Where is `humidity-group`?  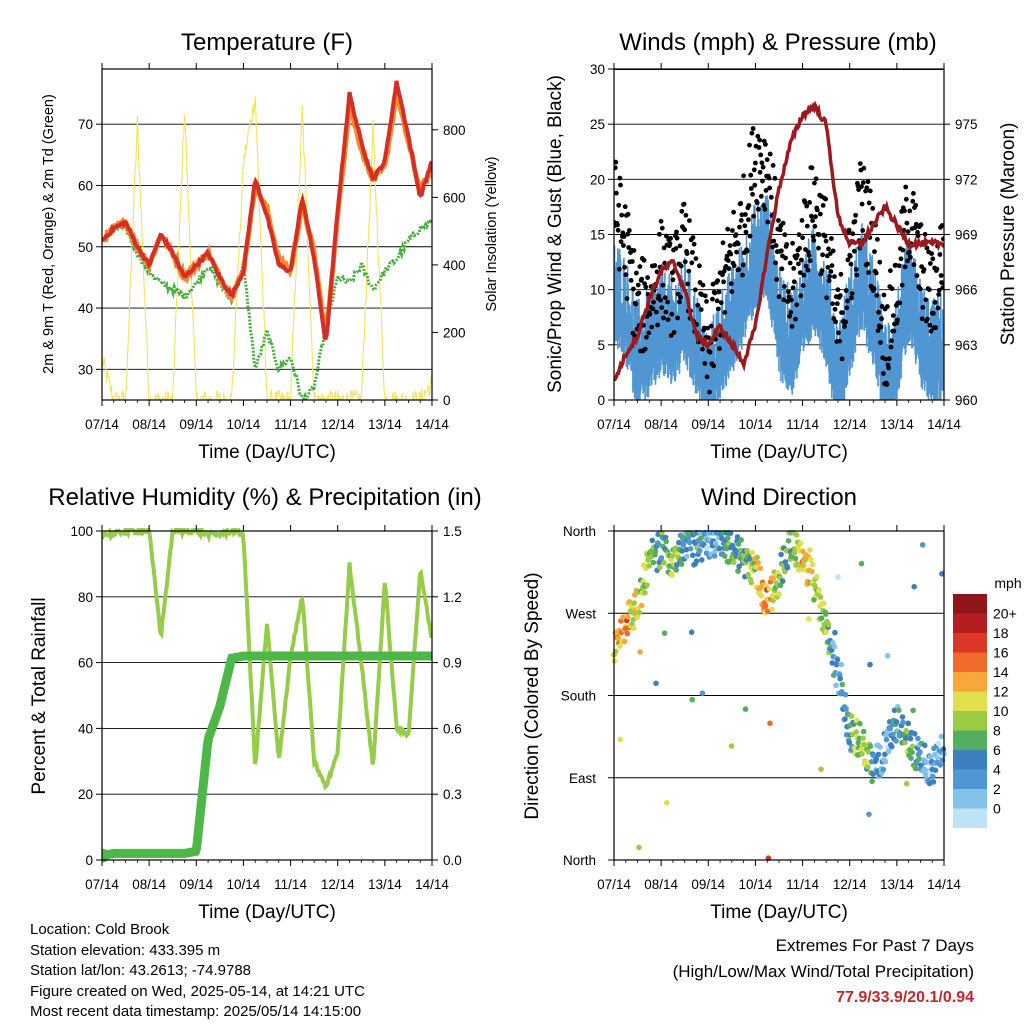
humidity-group is located at coordinates (267, 695).